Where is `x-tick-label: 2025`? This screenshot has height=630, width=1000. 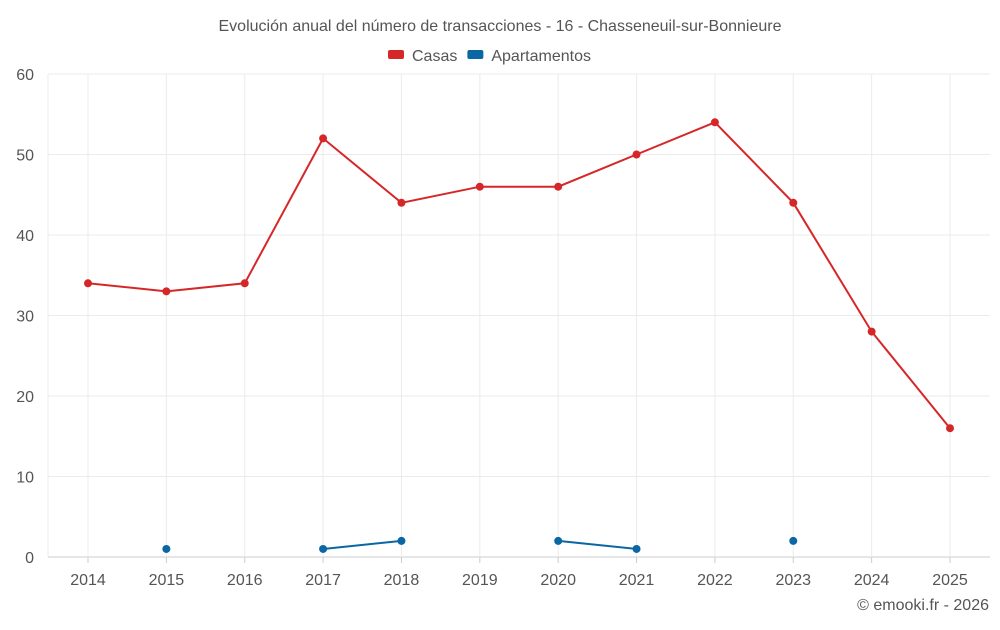 x-tick-label: 2025 is located at coordinates (950, 580).